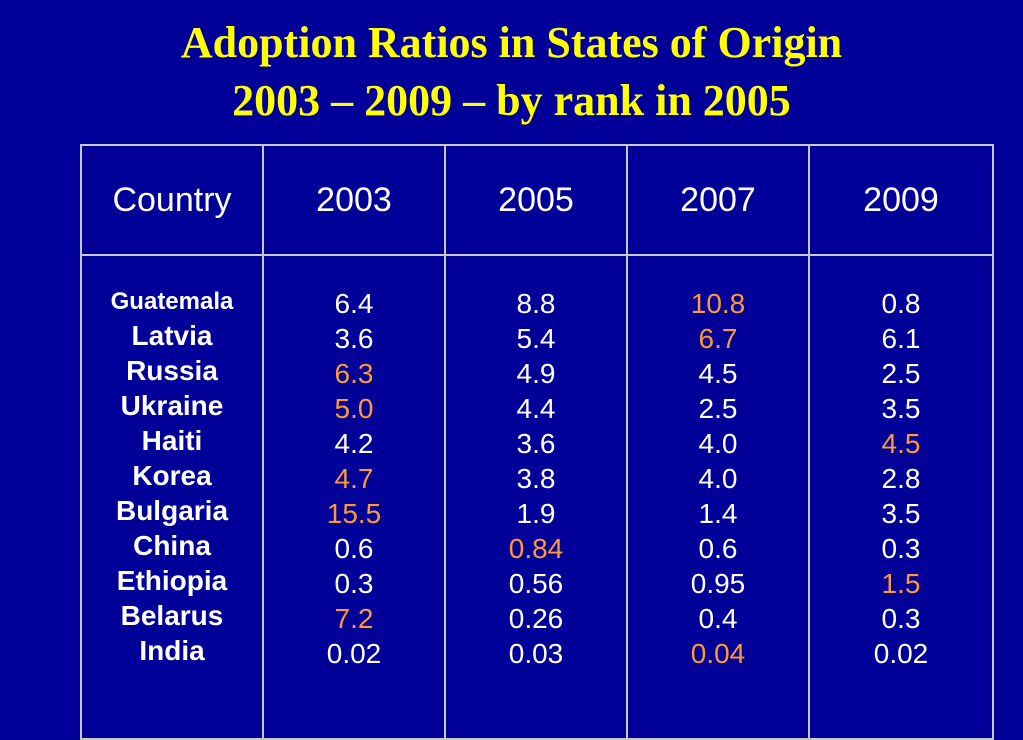  I want to click on title-line-1: Adoption Ratios in States of Origin, so click(511, 42).